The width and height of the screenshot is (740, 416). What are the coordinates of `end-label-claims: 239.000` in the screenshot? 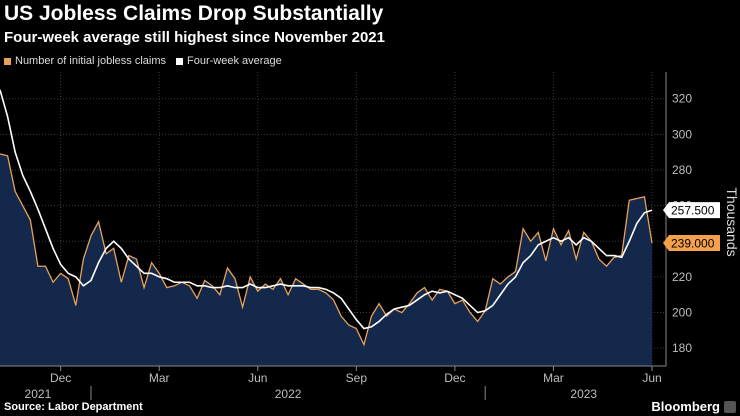 It's located at (693, 244).